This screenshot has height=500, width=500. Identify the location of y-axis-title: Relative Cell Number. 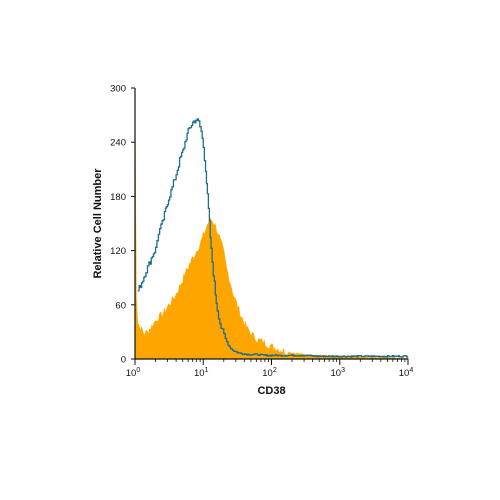
(98, 223).